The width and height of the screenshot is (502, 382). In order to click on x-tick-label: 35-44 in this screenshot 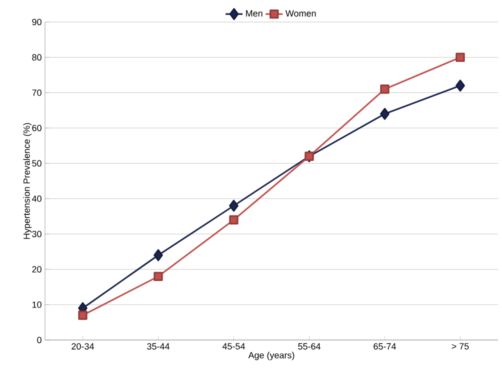, I will do `click(158, 346)`.